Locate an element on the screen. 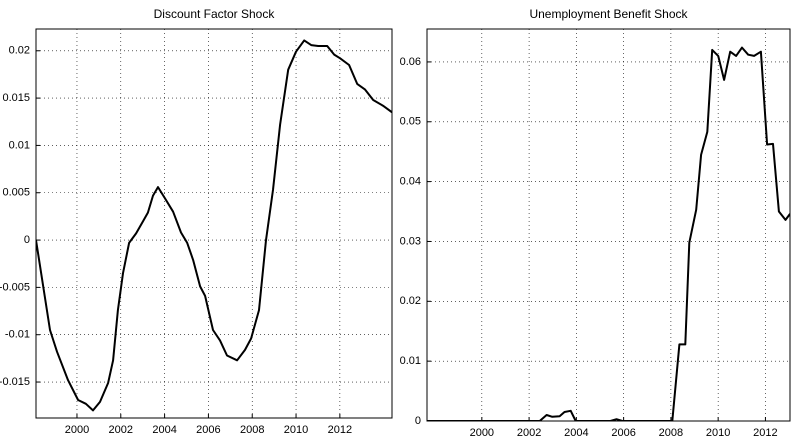 This screenshot has height=441, width=791. y-tick-label: 0.03 is located at coordinates (410, 241).